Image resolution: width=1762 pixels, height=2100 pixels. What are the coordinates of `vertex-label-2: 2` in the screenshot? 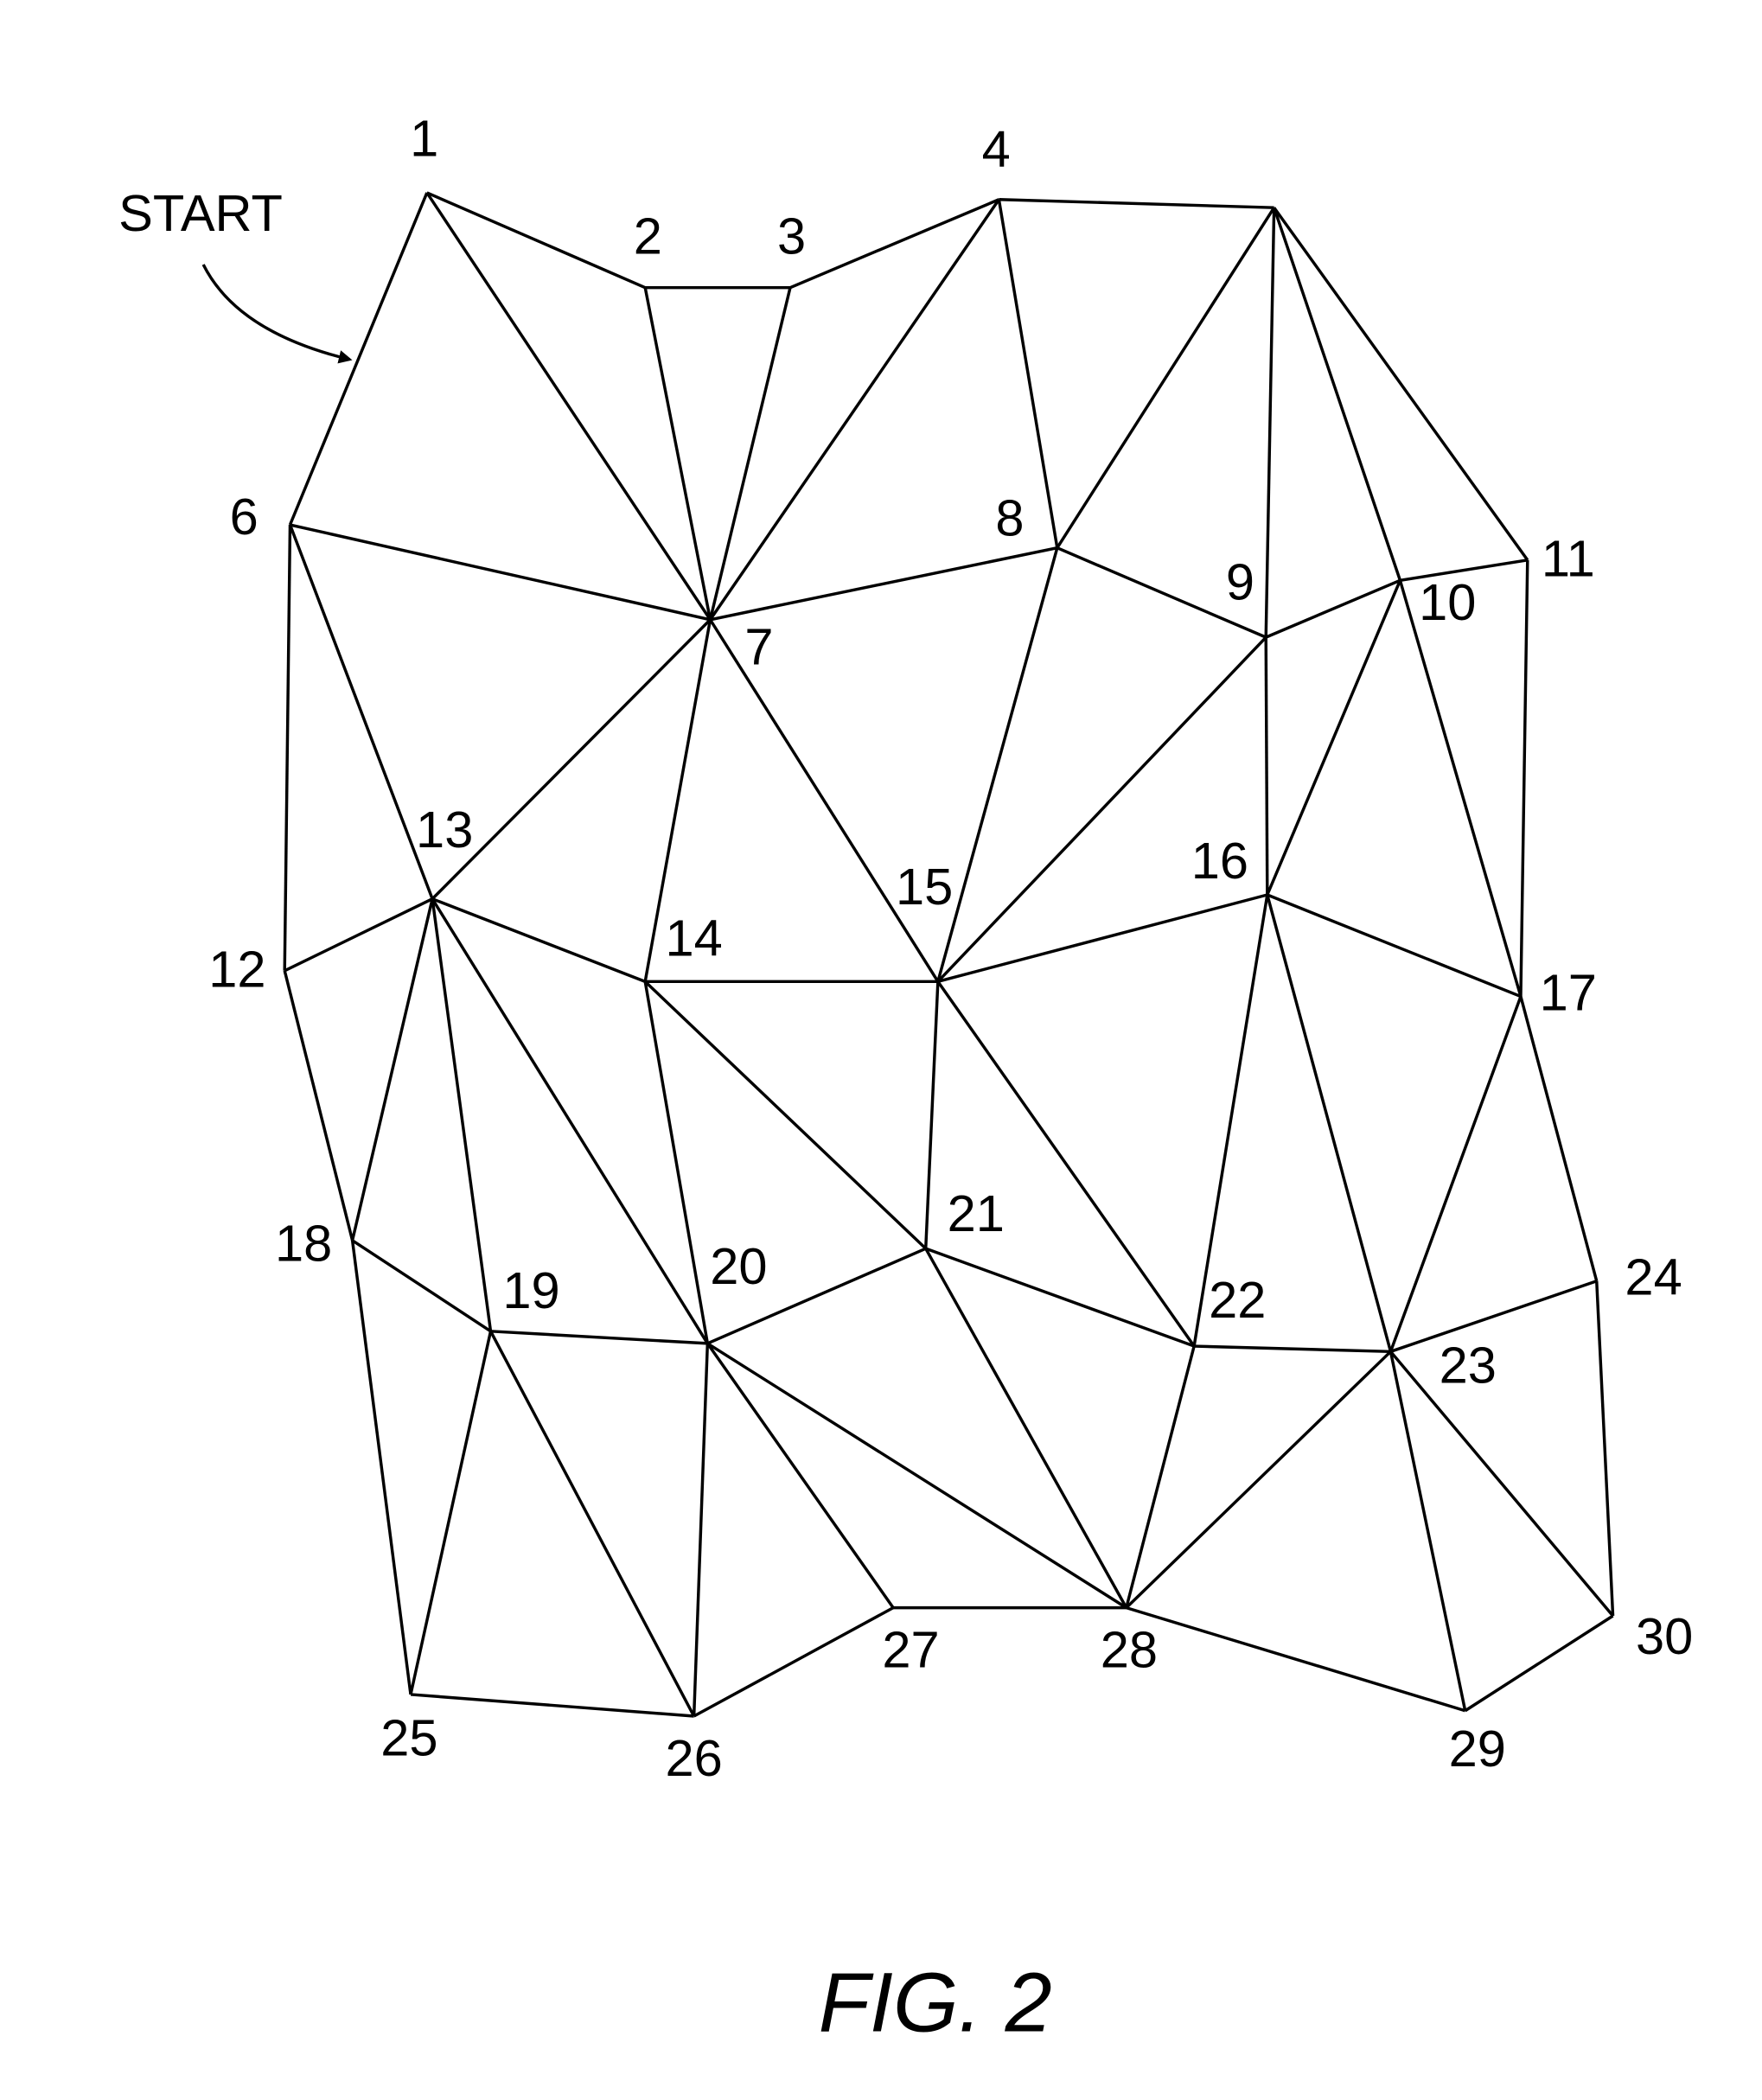 It's located at (648, 236).